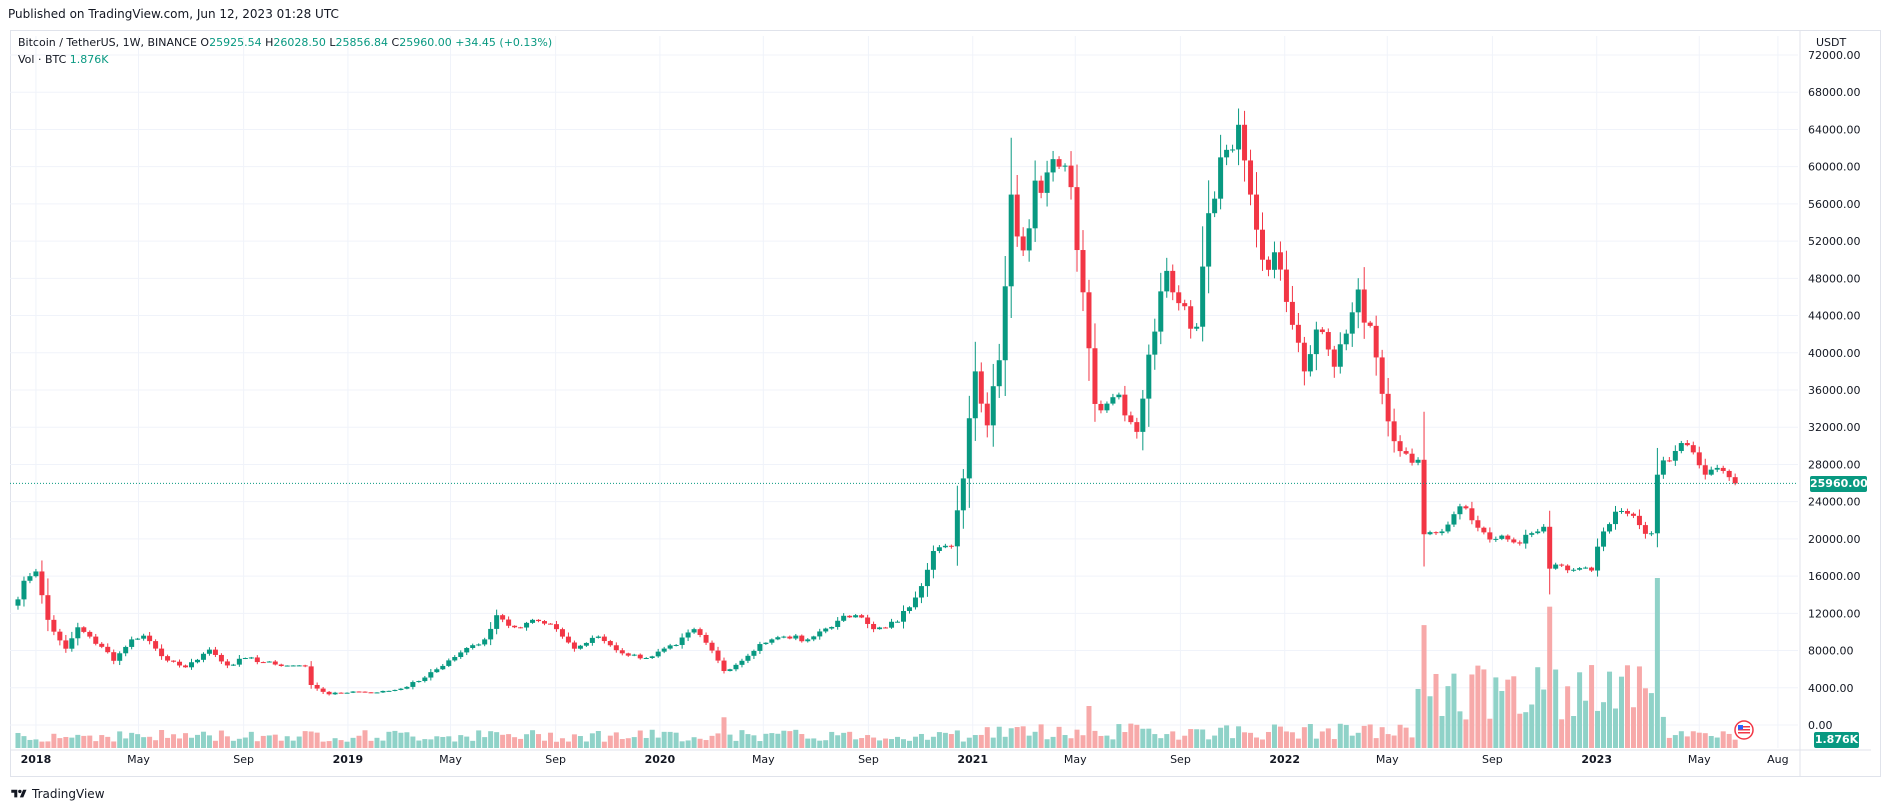  What do you see at coordinates (1744, 730) in the screenshot?
I see `us-flag-icon` at bounding box center [1744, 730].